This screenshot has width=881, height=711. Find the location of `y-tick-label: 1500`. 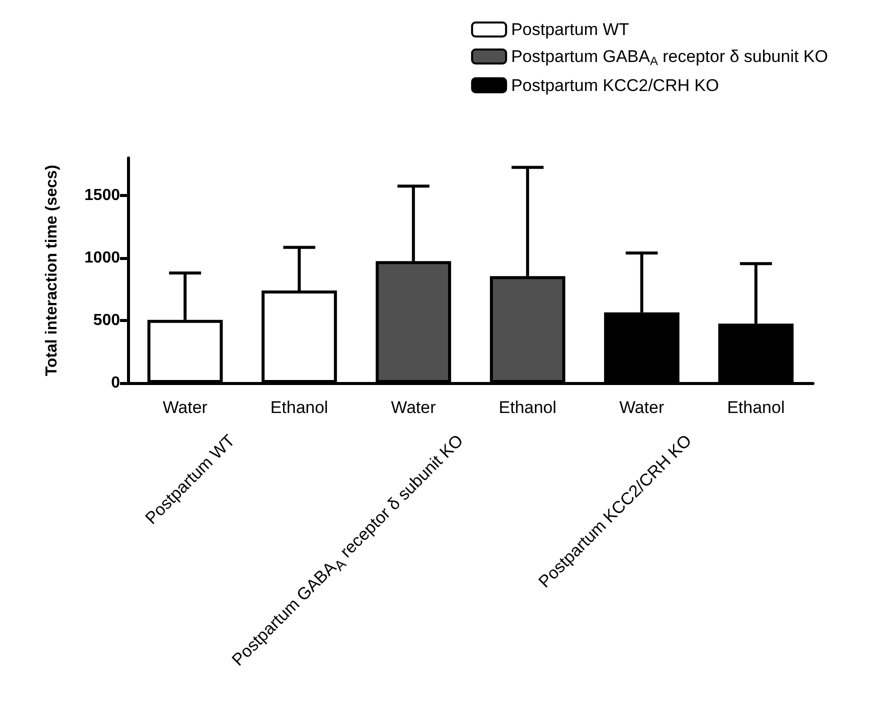

y-tick-label: 1500 is located at coordinates (102, 195).